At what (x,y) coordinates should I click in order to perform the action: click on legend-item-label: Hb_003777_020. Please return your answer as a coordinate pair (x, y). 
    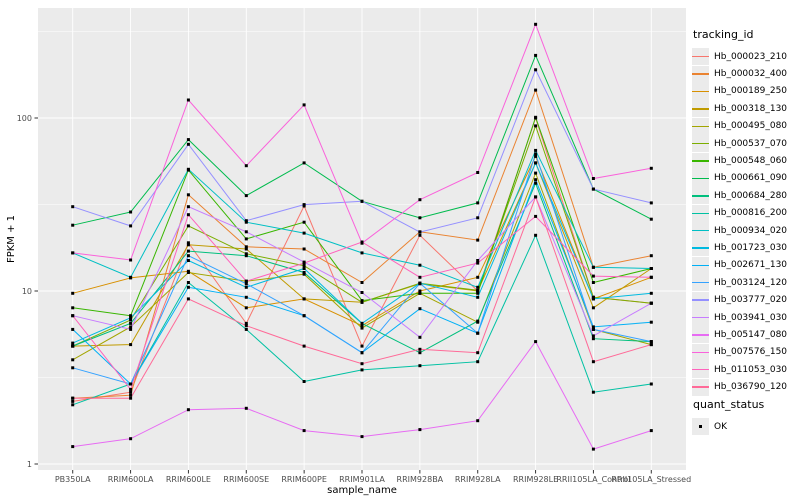
    Looking at the image, I should click on (751, 300).